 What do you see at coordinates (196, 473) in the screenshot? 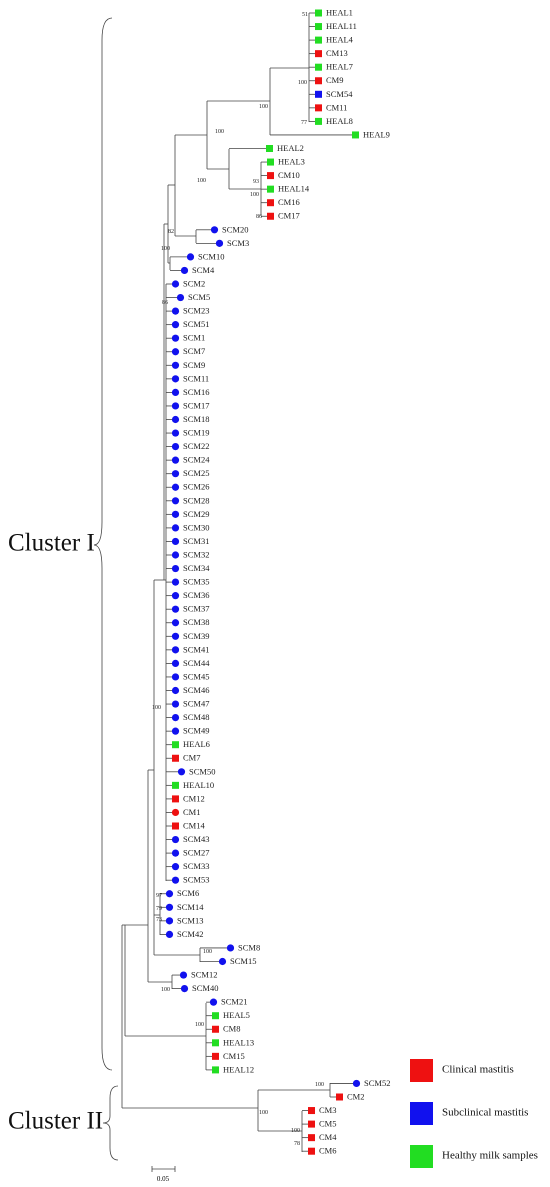
I see `leaf-label: SCM25` at bounding box center [196, 473].